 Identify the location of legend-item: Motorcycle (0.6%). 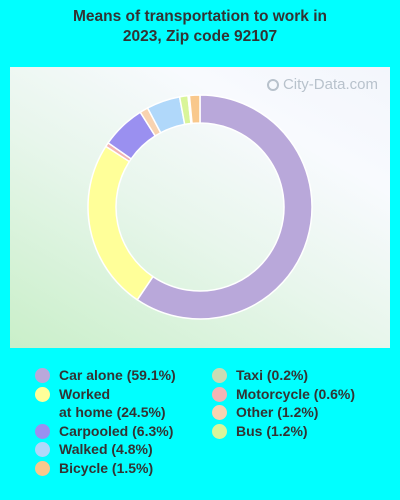
(283, 394).